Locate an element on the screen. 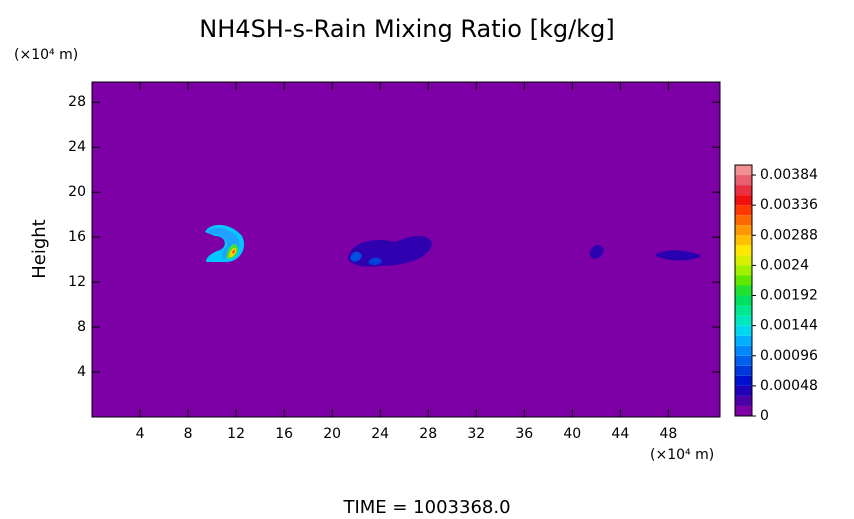 The height and width of the screenshot is (519, 854). colorbar-frame is located at coordinates (743, 290).